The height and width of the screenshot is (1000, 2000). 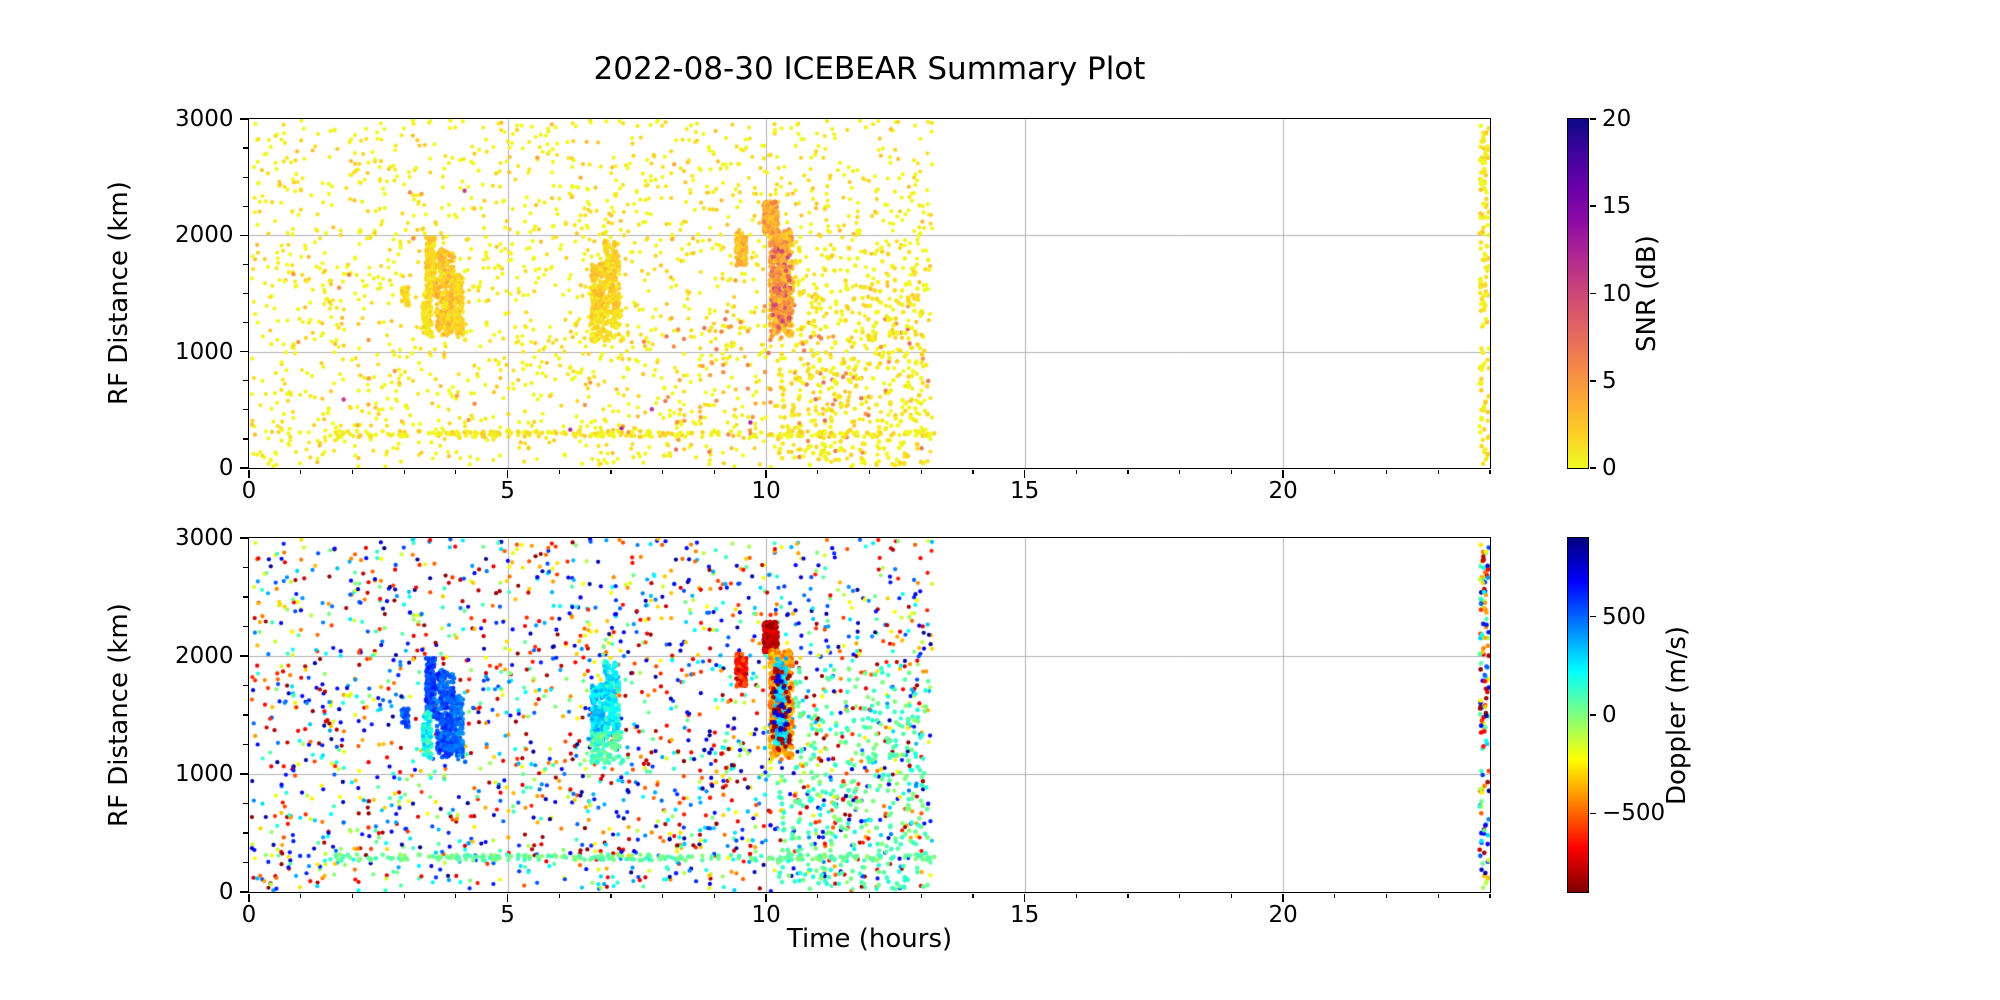 What do you see at coordinates (1617, 293) in the screenshot?
I see `colorbar-tick-label: 10` at bounding box center [1617, 293].